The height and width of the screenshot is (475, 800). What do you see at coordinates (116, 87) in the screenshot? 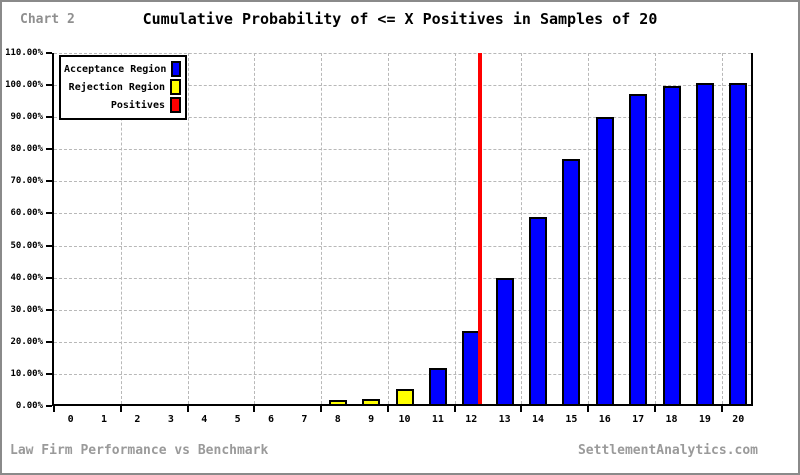
I see `legend-label-rejection-region: Rejection Region` at bounding box center [116, 87].